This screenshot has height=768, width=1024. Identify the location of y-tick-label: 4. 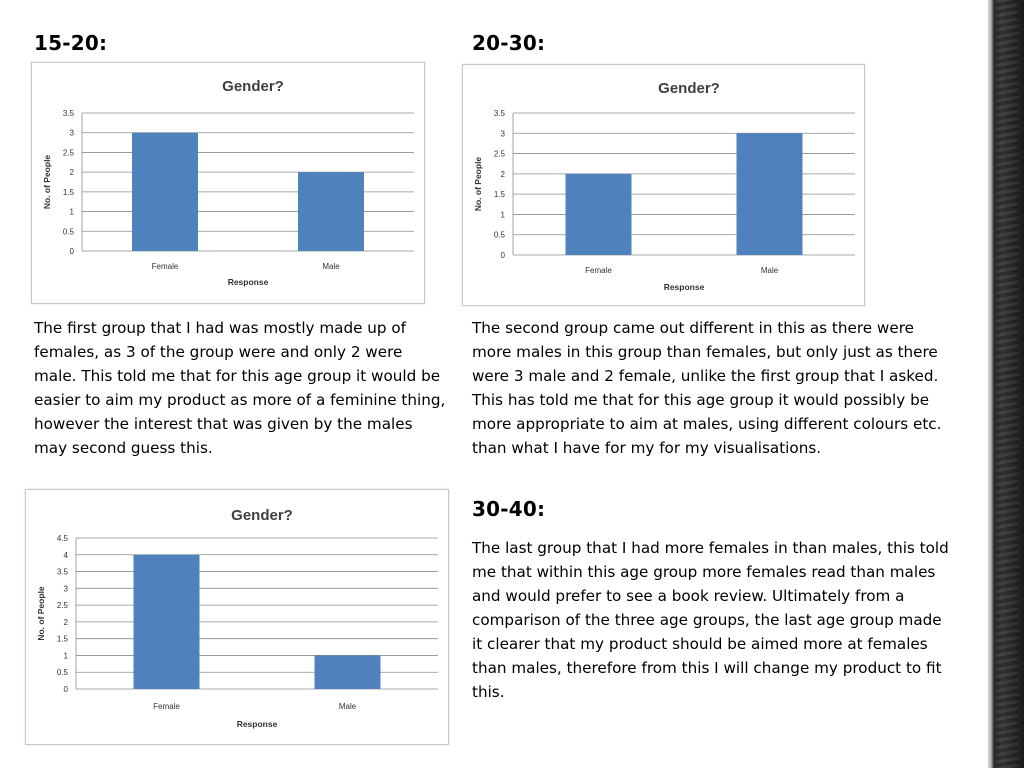
(66, 555).